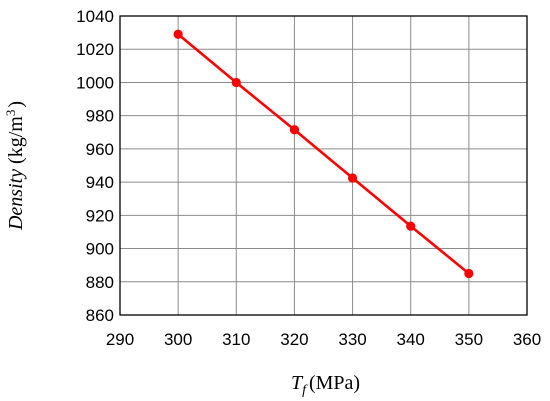 This screenshot has height=401, width=550. Describe the element at coordinates (305, 390) in the screenshot. I see `x-axis-label-subscript: f` at that location.